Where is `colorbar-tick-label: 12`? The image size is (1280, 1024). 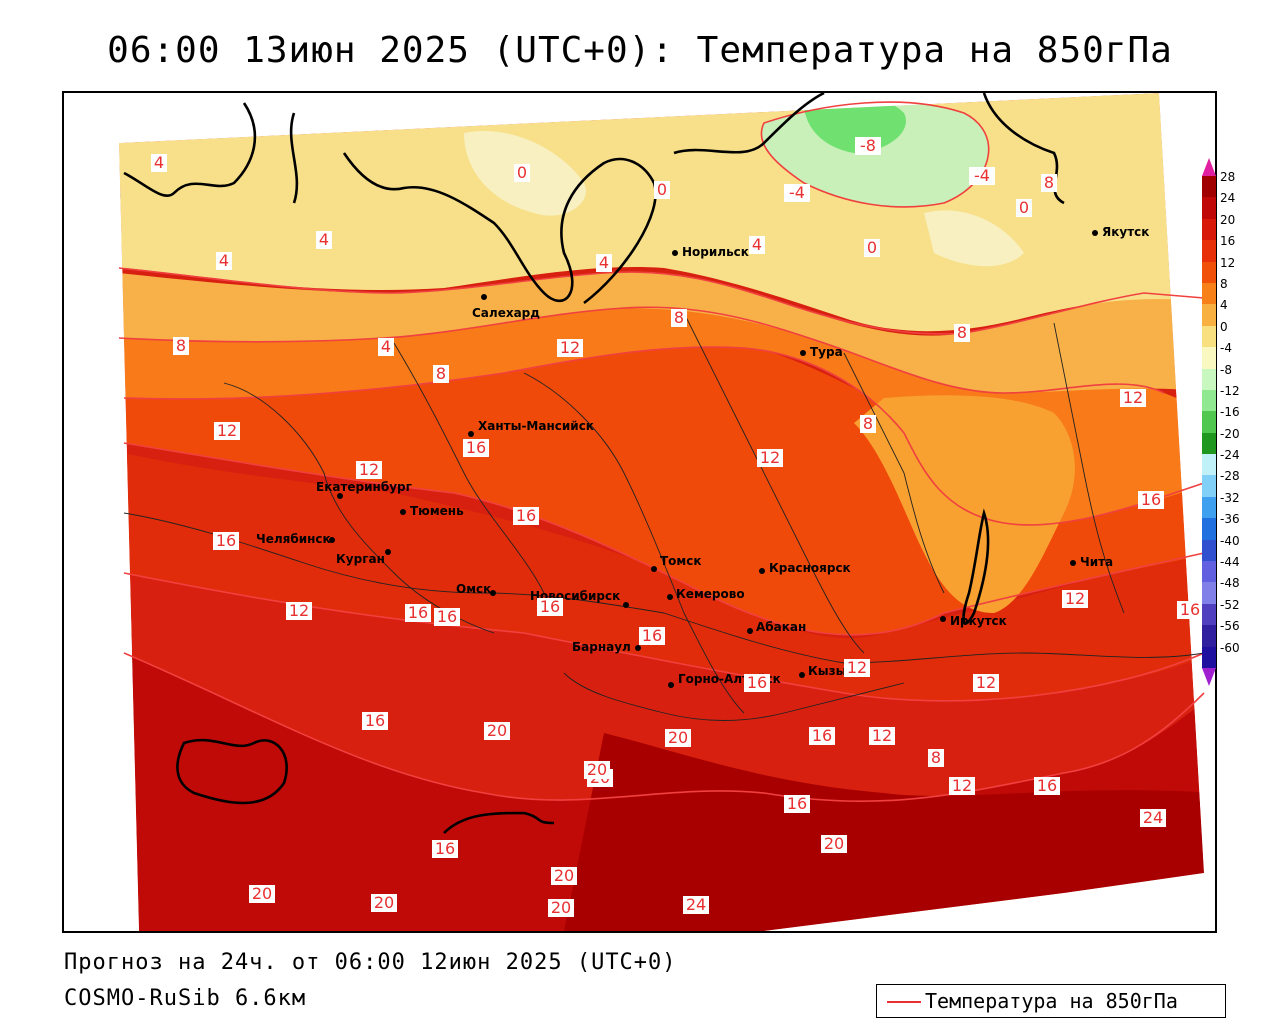 colorbar-tick-label: 12 is located at coordinates (1228, 262).